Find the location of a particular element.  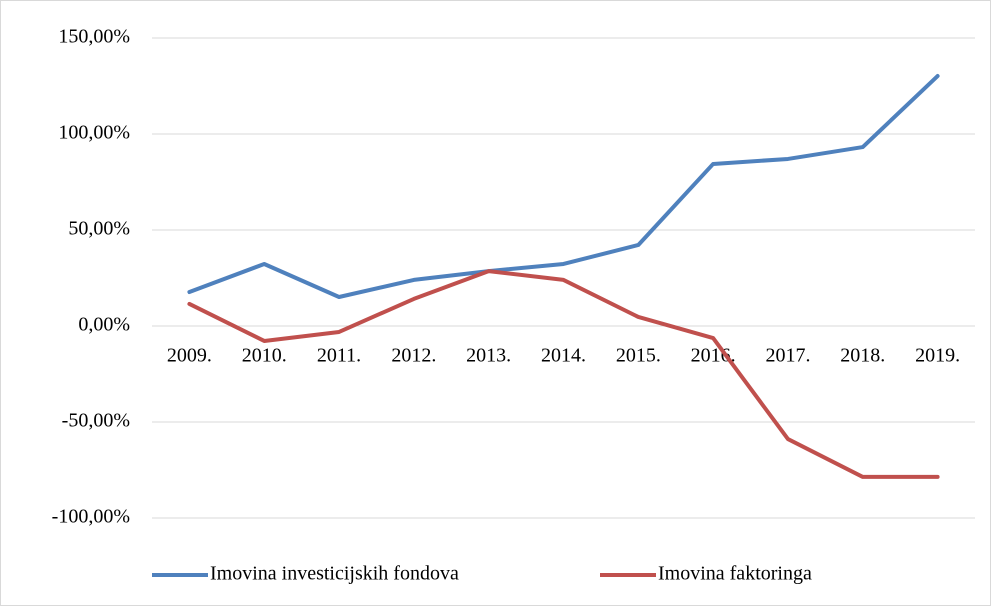

x-tick-label: 2017. is located at coordinates (787, 356).